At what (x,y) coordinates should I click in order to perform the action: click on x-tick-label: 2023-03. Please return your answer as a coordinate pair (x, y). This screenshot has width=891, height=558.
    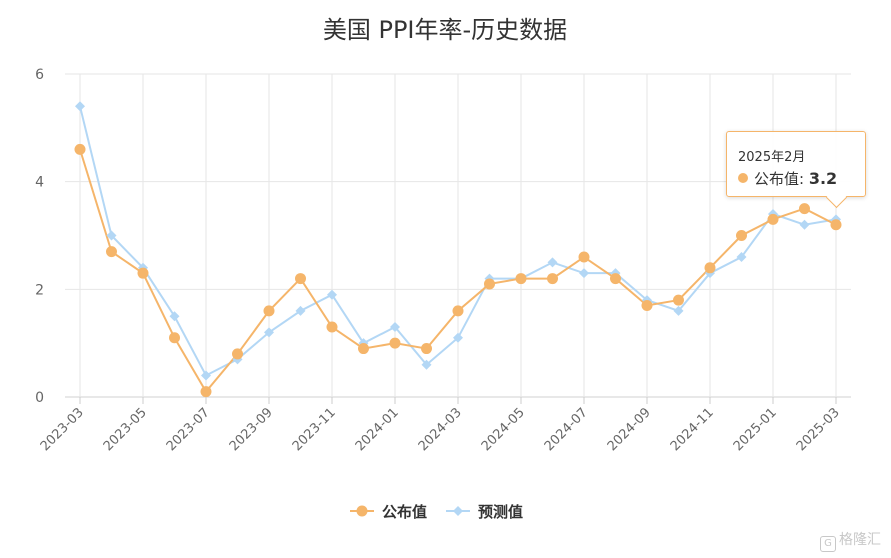
    Looking at the image, I should click on (62, 429).